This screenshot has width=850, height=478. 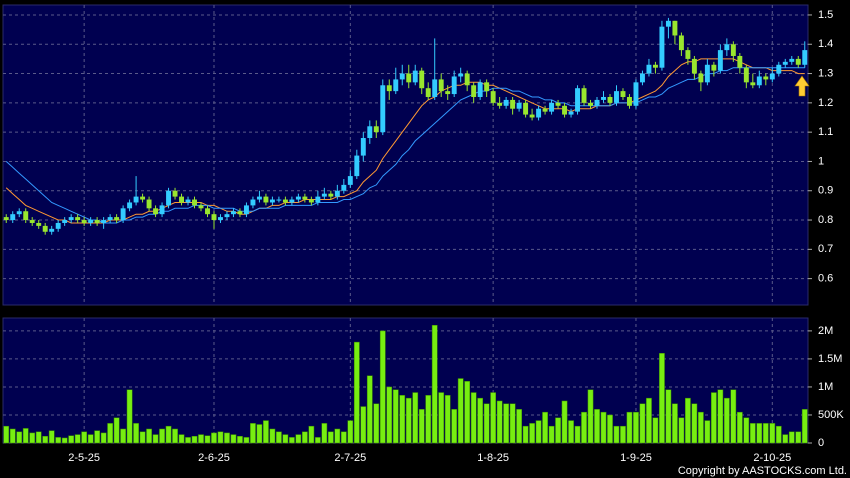 I want to click on y-tick-label: 0.6, so click(x=825, y=279).